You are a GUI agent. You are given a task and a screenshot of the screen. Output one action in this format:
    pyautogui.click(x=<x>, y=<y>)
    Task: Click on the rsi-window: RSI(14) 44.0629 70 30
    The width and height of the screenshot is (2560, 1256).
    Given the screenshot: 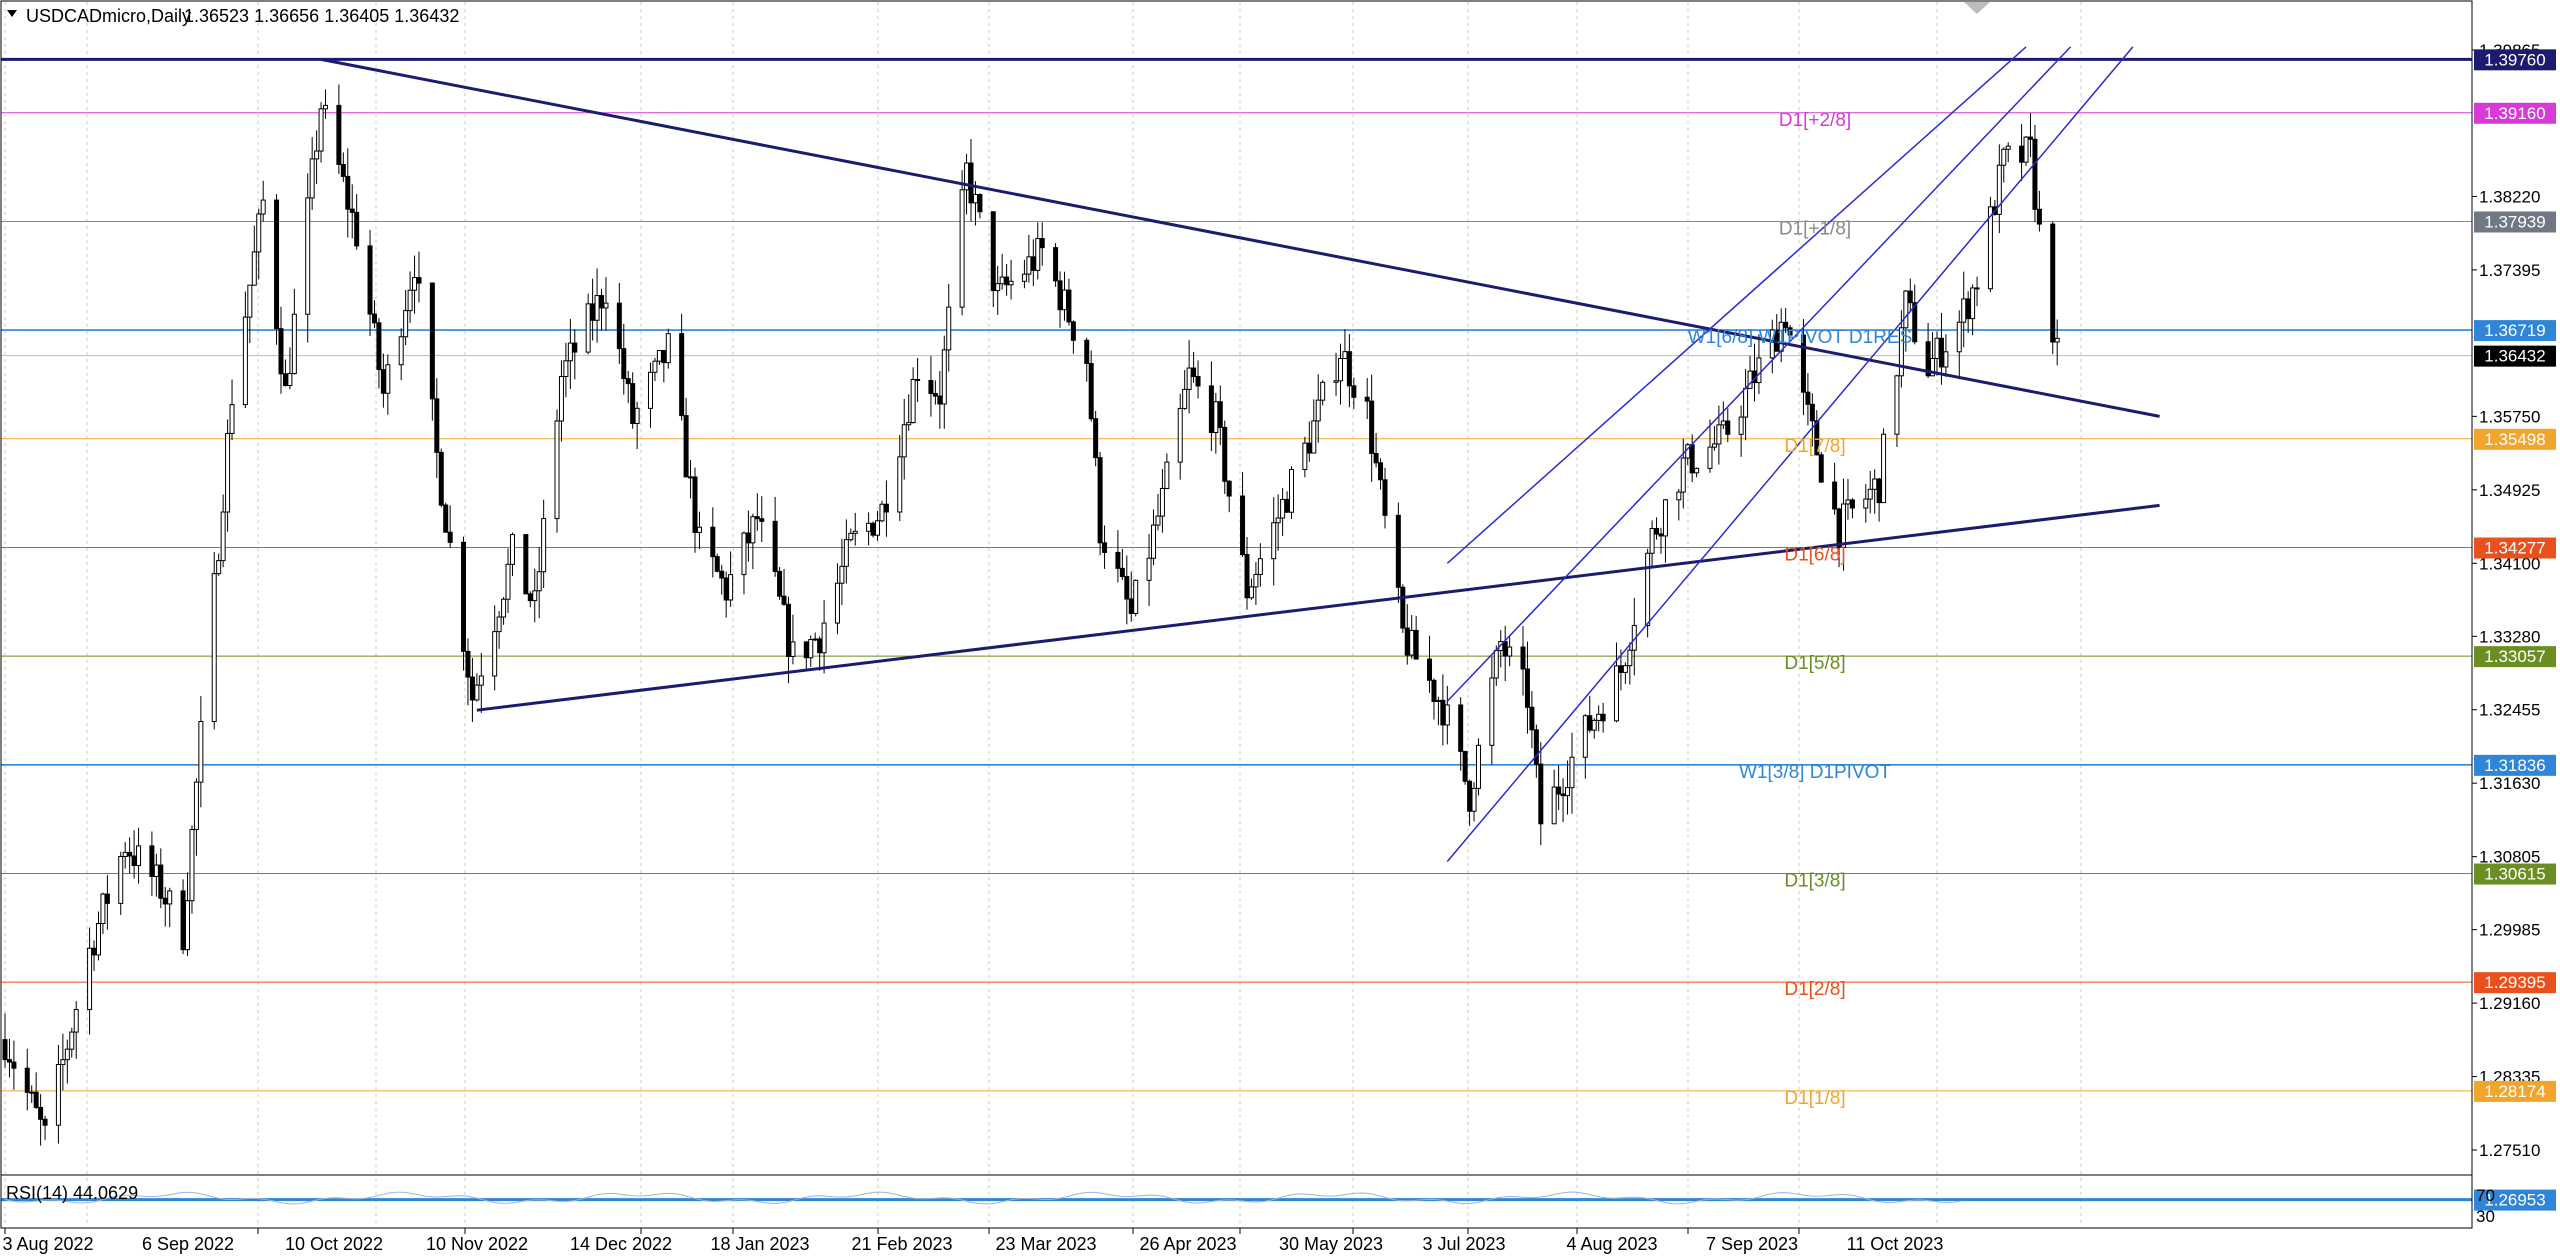 What is the action you would take?
    pyautogui.click(x=1249, y=1204)
    